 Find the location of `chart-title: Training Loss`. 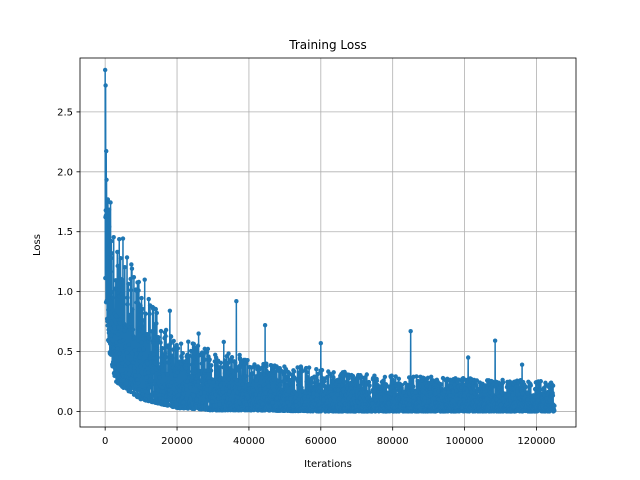

chart-title: Training Loss is located at coordinates (327, 45).